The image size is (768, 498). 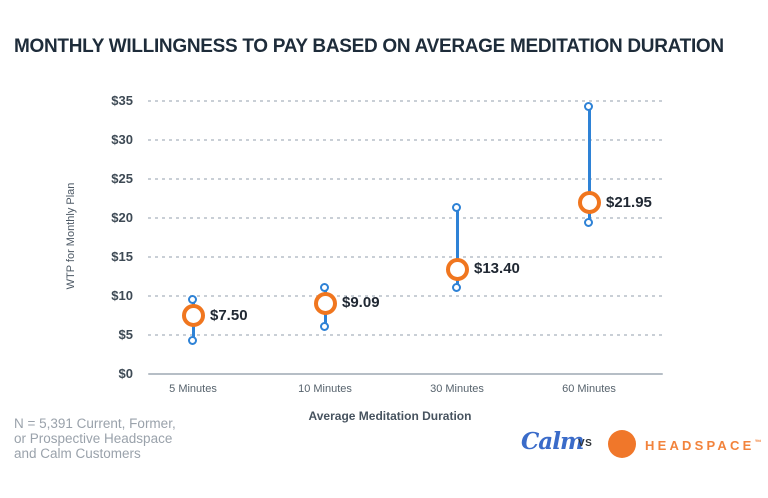 I want to click on headspace-wordmark: HEADSPACE™, so click(x=703, y=445).